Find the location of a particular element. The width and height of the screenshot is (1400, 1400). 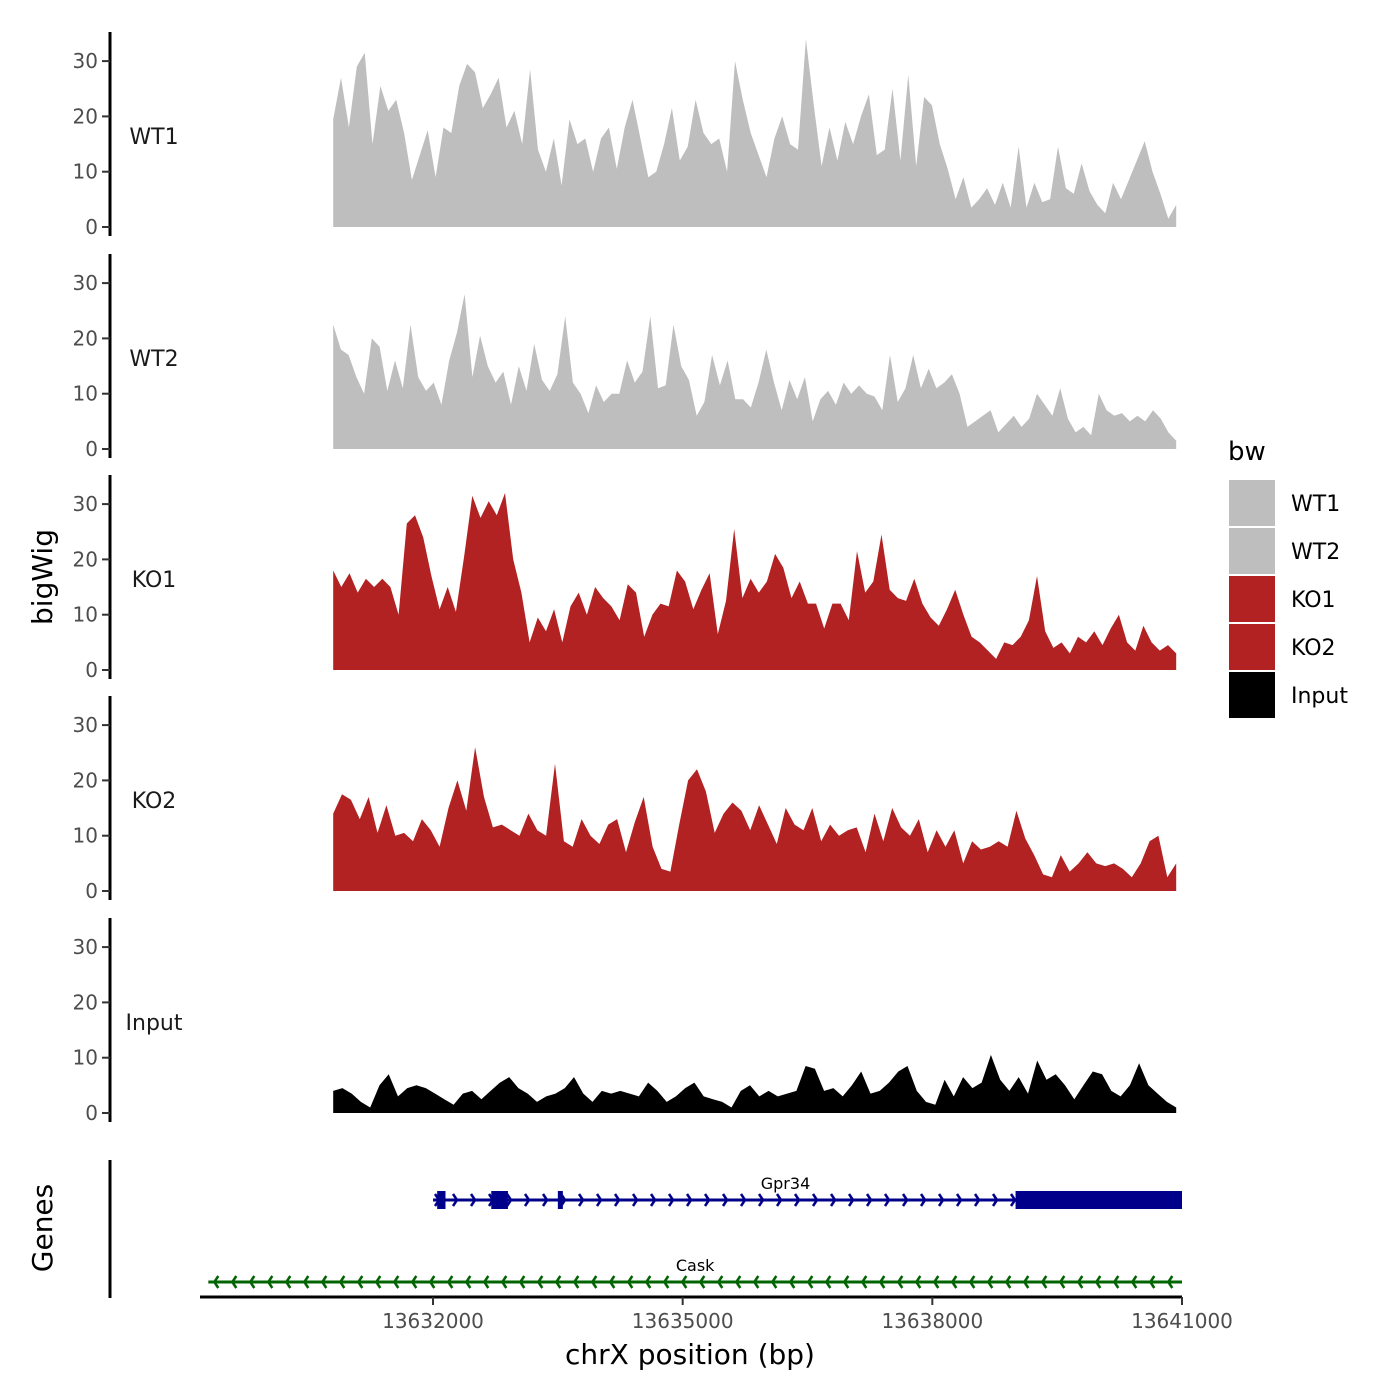

gene-name-label: Cask is located at coordinates (695, 1265).